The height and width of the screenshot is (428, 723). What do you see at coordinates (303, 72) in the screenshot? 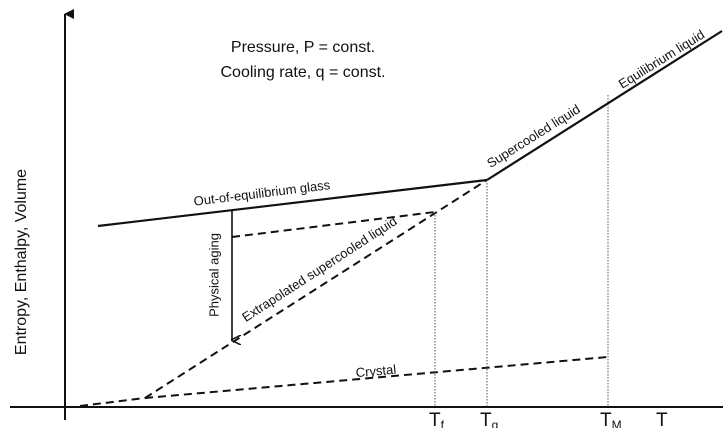
I see `condition: Cooling rate, q = const.` at bounding box center [303, 72].